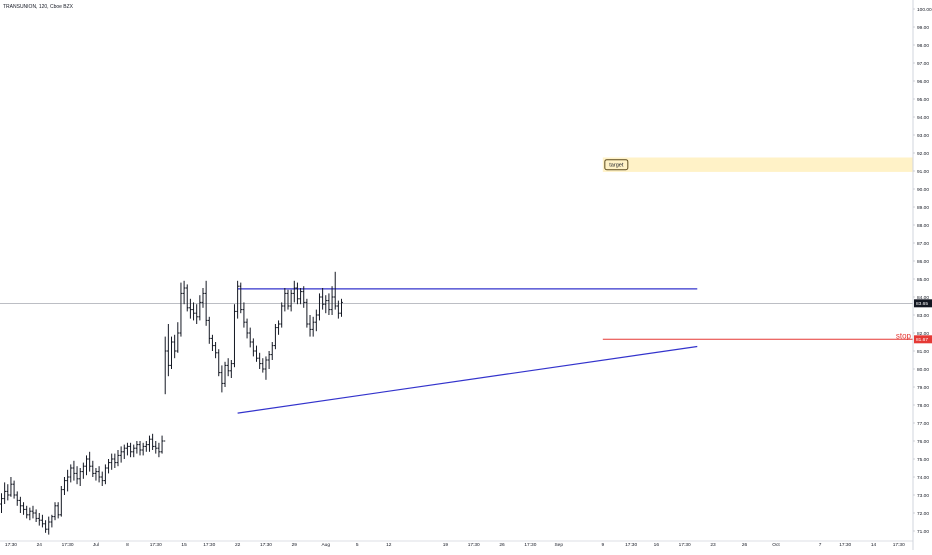  What do you see at coordinates (923, 208) in the screenshot?
I see `y-tick-label: 89.00` at bounding box center [923, 208].